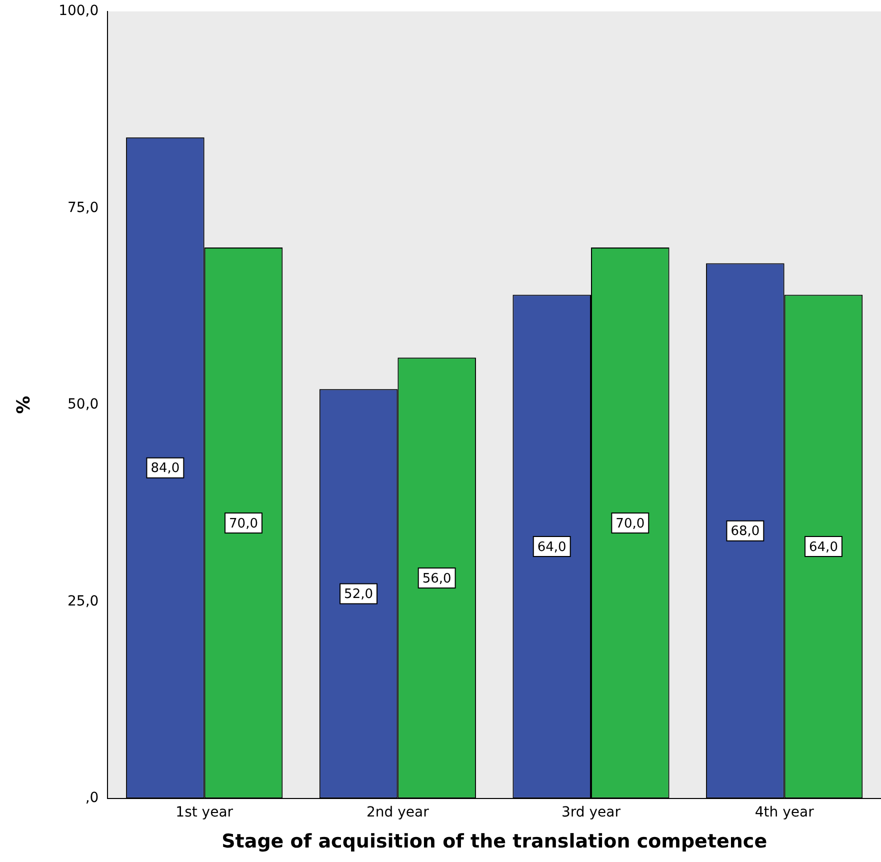 The width and height of the screenshot is (881, 862). I want to click on data-label: 68,0, so click(745, 532).